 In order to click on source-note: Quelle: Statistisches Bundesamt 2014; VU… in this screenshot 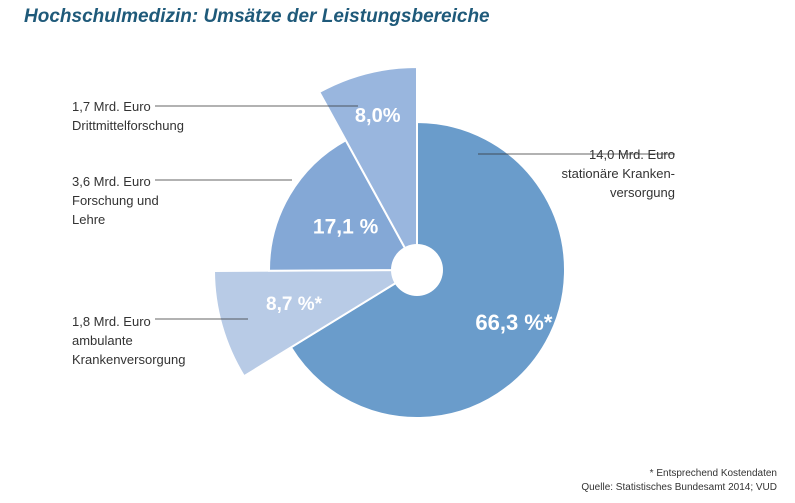, I will do `click(679, 487)`.